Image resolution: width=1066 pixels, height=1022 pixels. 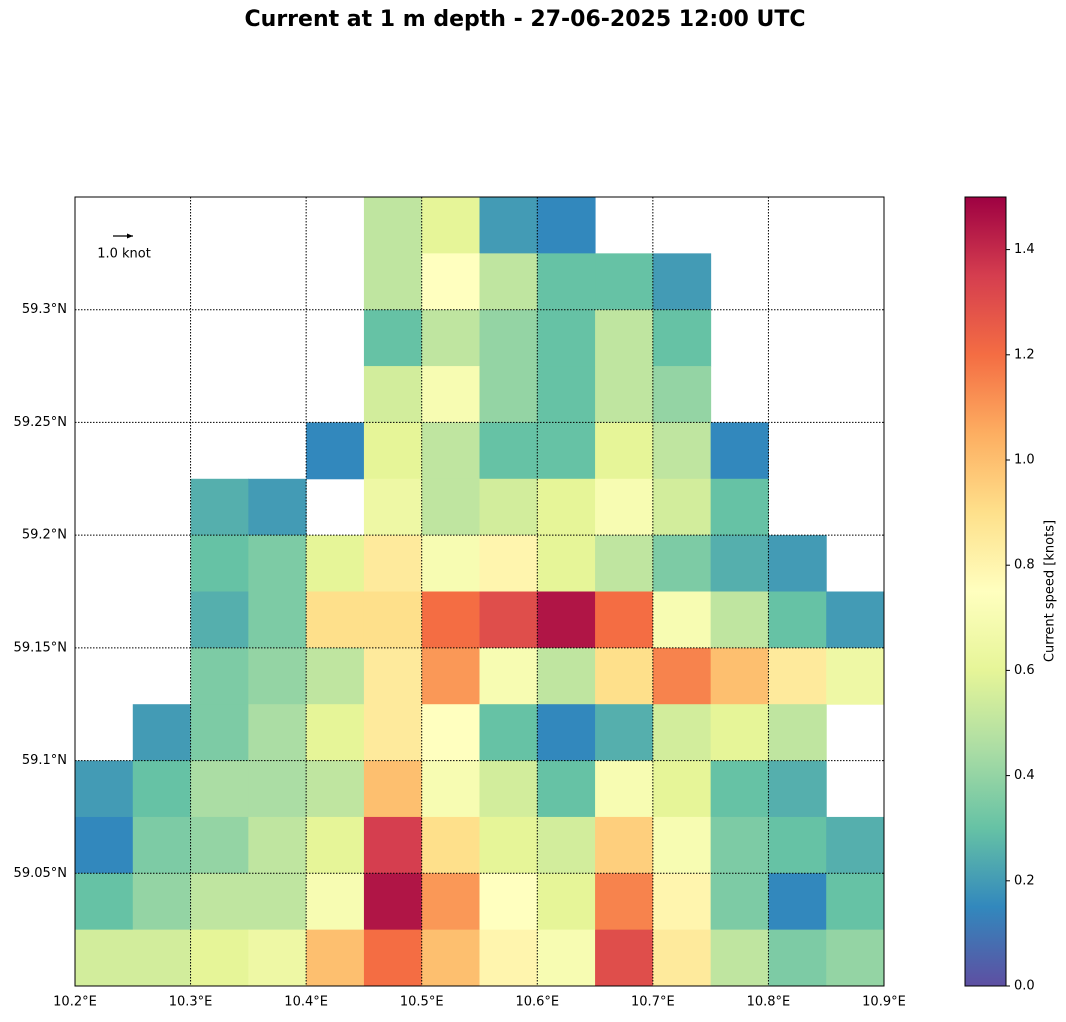 I want to click on x-tick-label: 10.5°E, so click(x=422, y=1002).